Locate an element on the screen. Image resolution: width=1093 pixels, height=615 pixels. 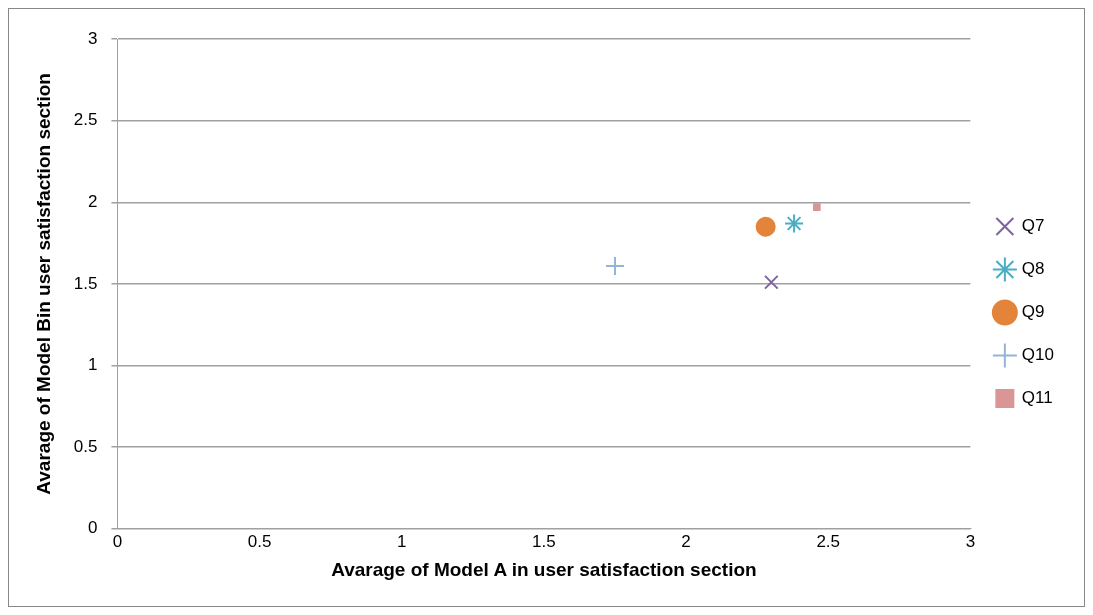
y-tick-label: 2 is located at coordinates (92, 201).